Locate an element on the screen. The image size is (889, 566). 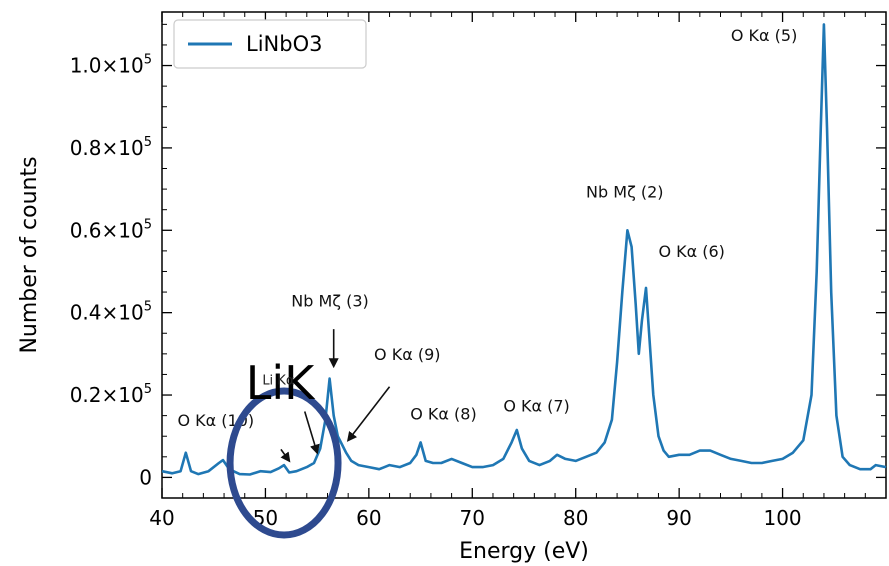
y-tick-label: 1.0×105 is located at coordinates (111, 65).